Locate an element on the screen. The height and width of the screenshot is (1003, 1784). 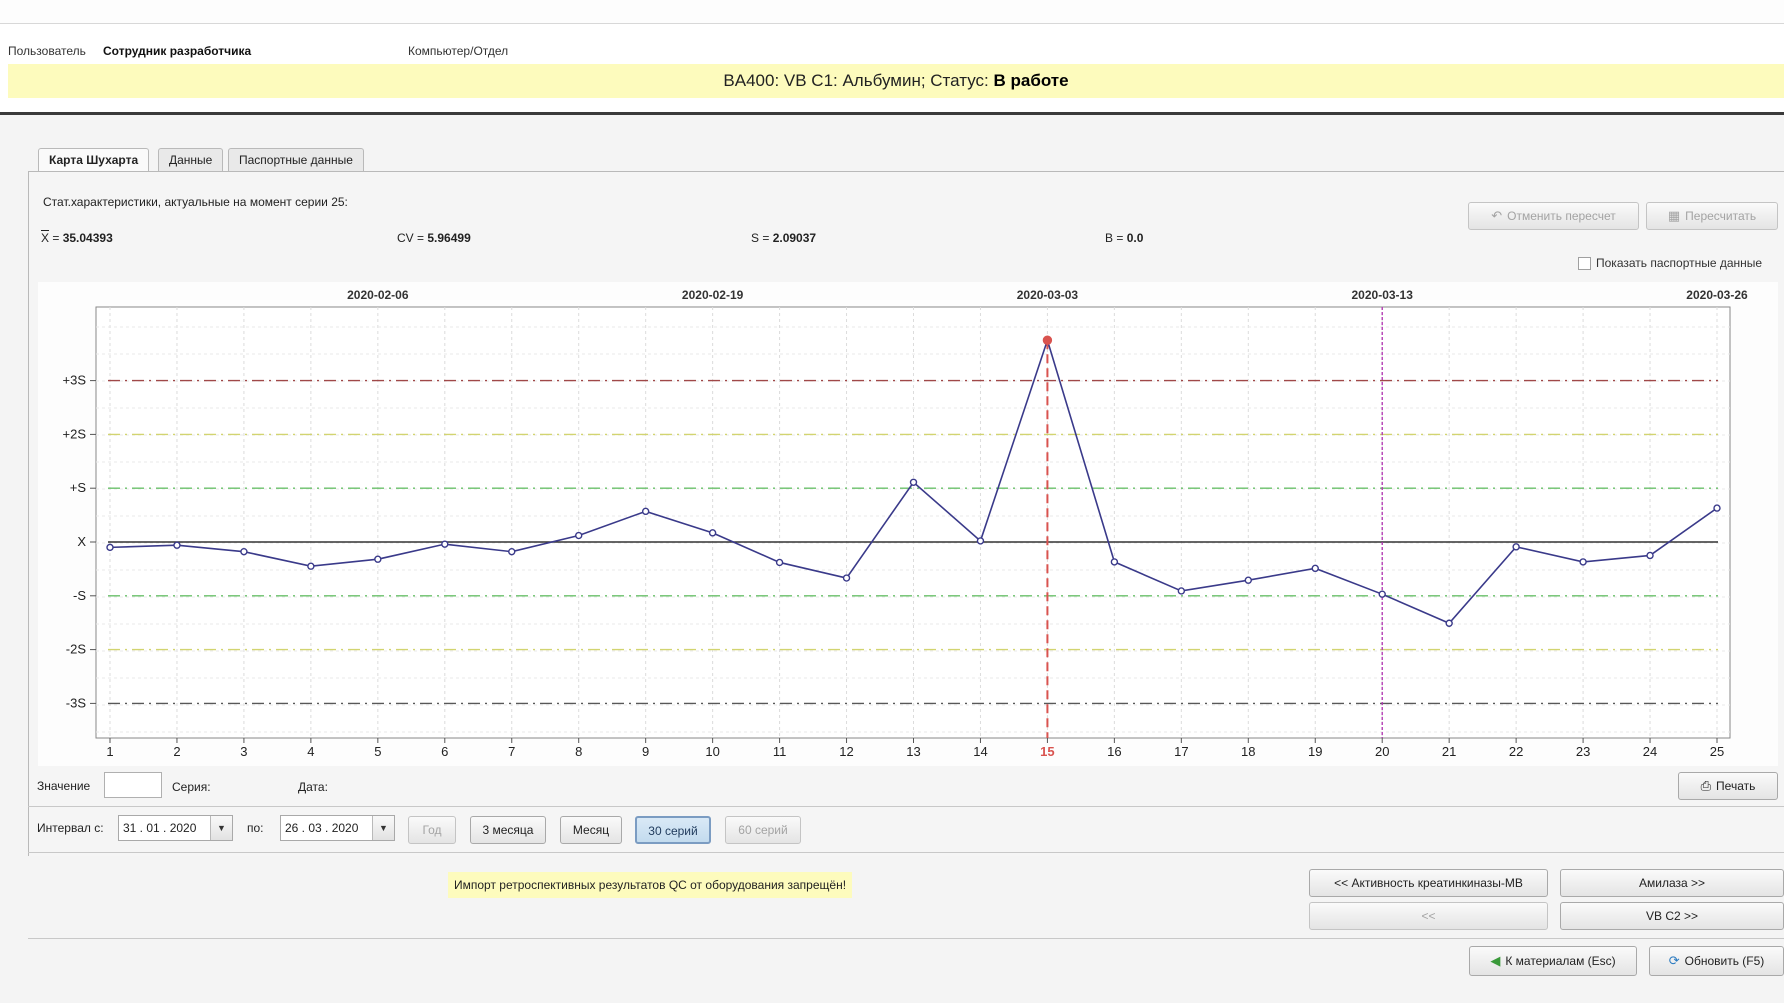
prev-analyte-button: << Активность креатинкиназы-МВ is located at coordinates (1428, 883).